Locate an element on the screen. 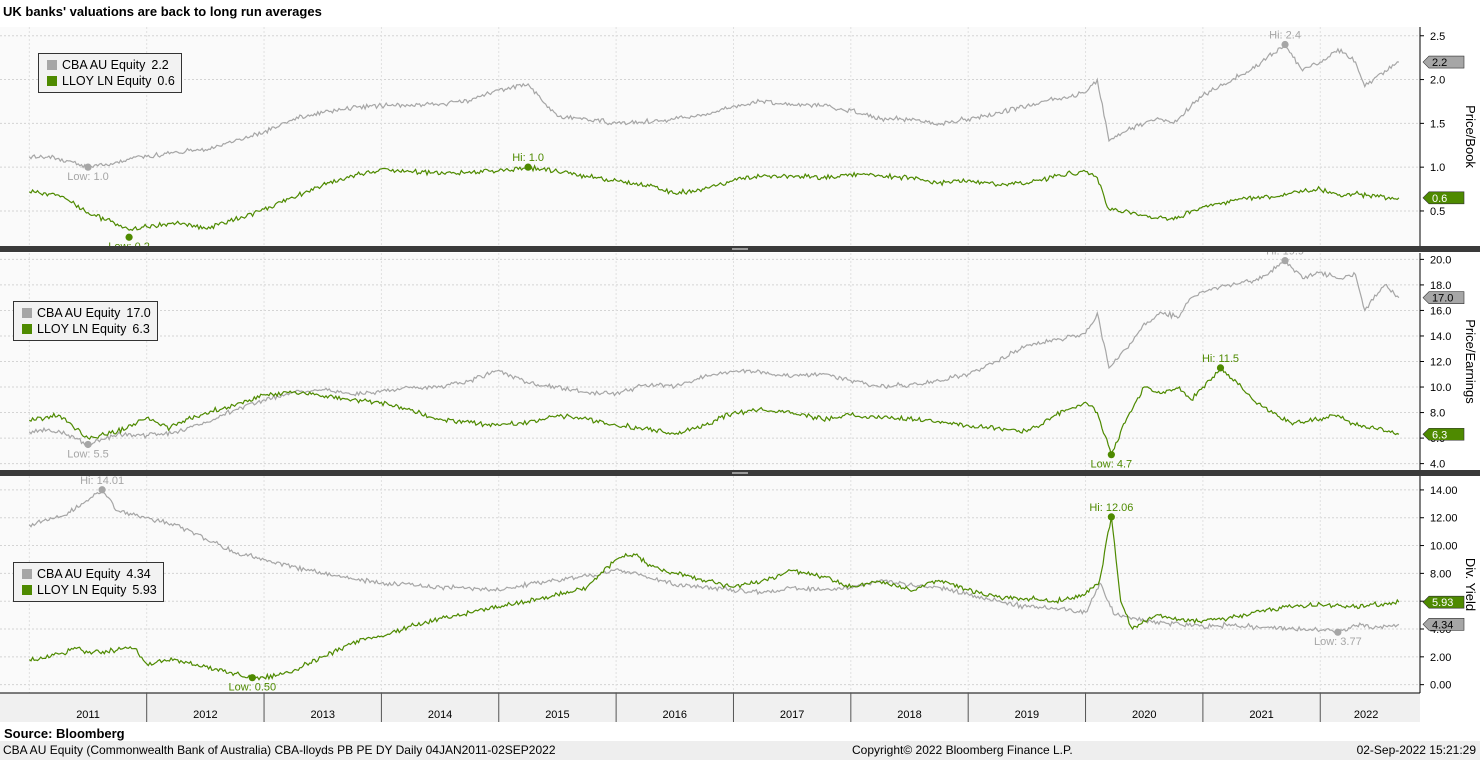 This screenshot has width=1480, height=760. footer-band is located at coordinates (740, 750).